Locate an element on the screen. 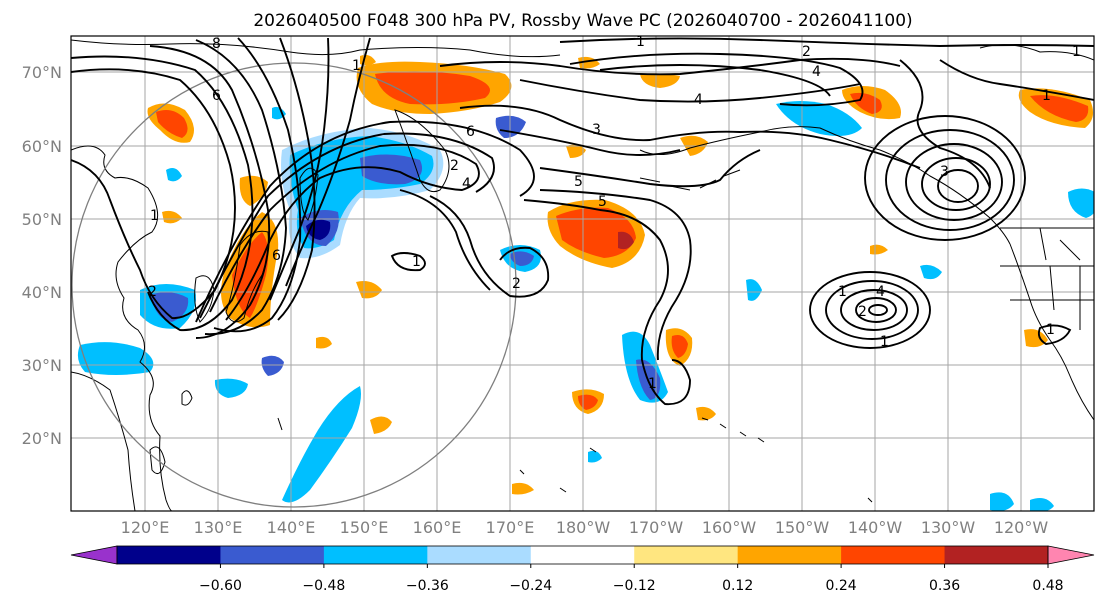 The image size is (1105, 604). asia-coast-south is located at coordinates (103, 441).